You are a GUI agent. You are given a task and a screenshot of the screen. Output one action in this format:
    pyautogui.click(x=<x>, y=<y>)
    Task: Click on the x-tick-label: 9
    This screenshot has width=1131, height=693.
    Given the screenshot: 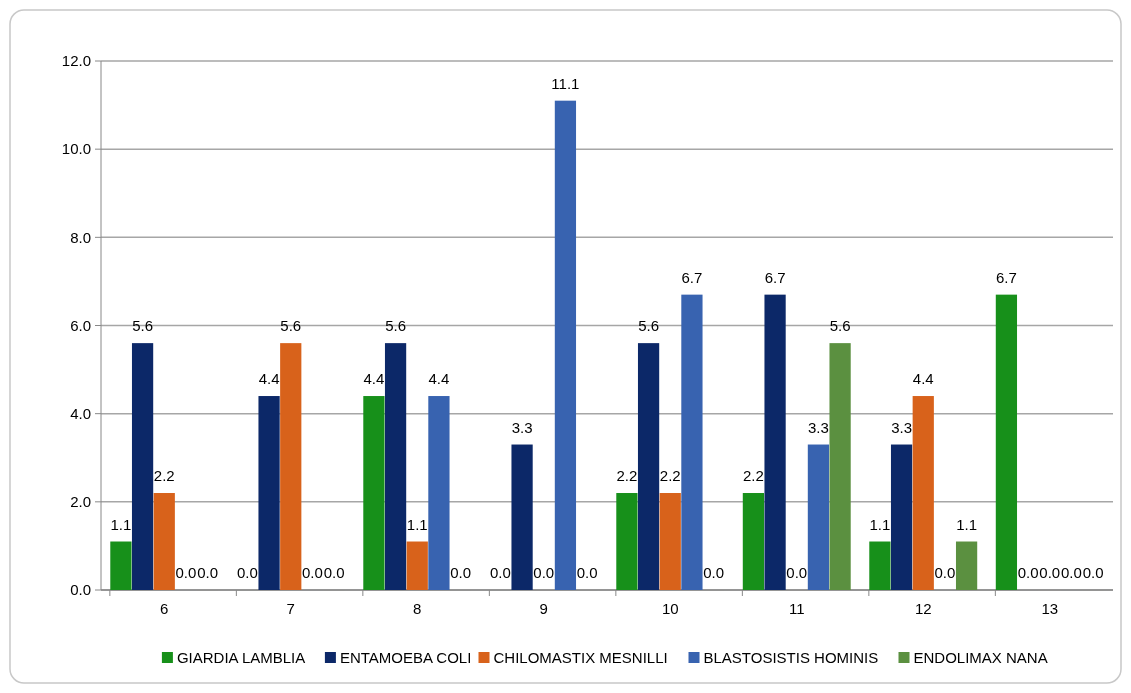 What is the action you would take?
    pyautogui.click(x=543, y=608)
    